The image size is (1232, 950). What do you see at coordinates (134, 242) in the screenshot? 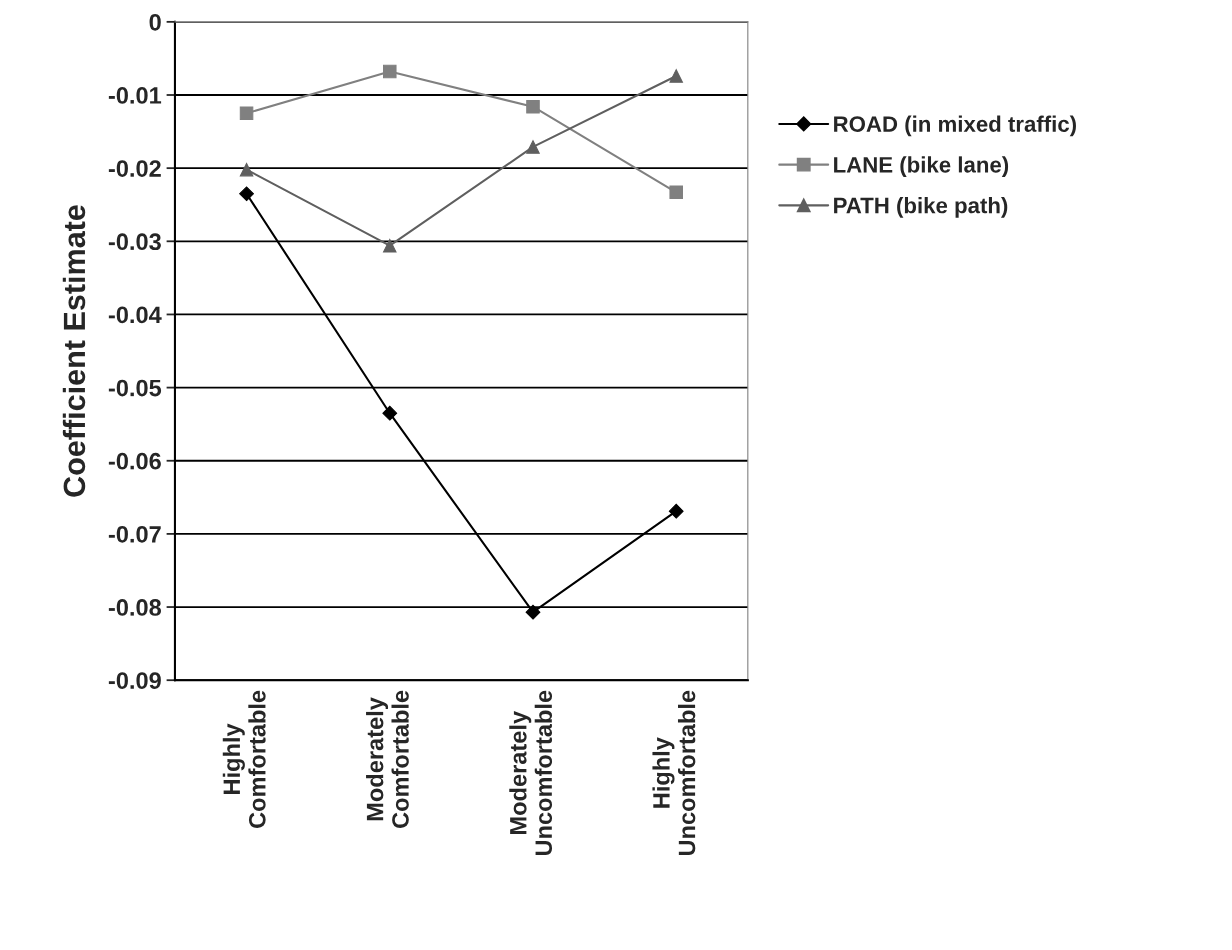
I see `y-tick-label: -0.03` at bounding box center [134, 242].